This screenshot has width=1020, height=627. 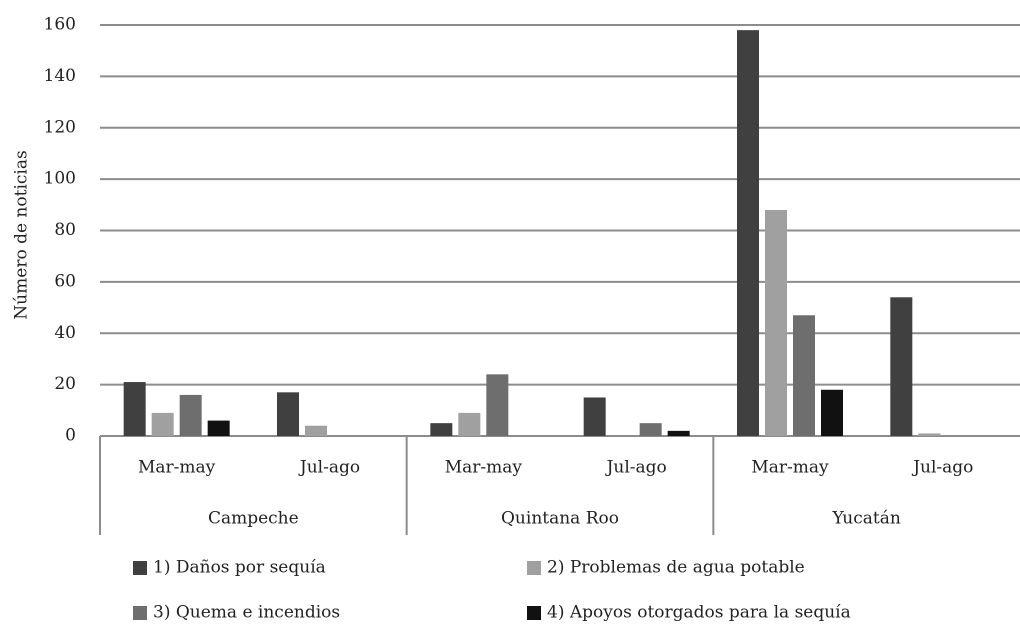 I want to click on y-tick-label: 160, so click(x=60, y=25).